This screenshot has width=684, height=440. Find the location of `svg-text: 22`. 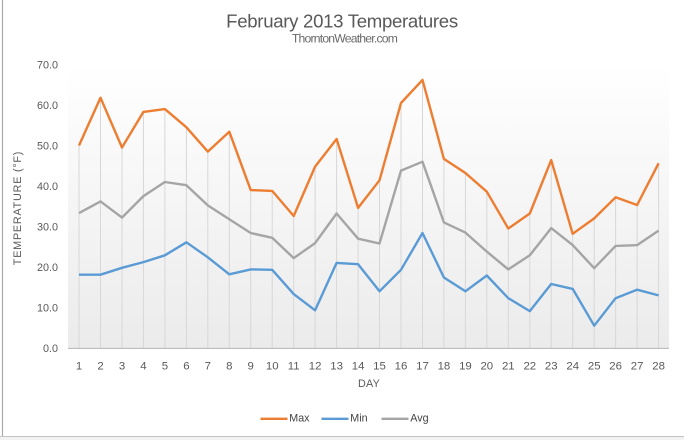

svg-text: 22 is located at coordinates (529, 367).